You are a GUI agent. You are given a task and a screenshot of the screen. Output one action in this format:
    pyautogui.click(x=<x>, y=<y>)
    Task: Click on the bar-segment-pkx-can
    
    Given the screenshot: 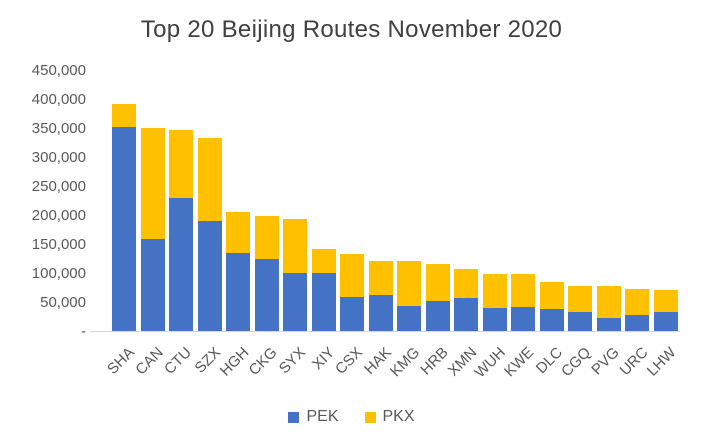 What is the action you would take?
    pyautogui.click(x=152, y=183)
    